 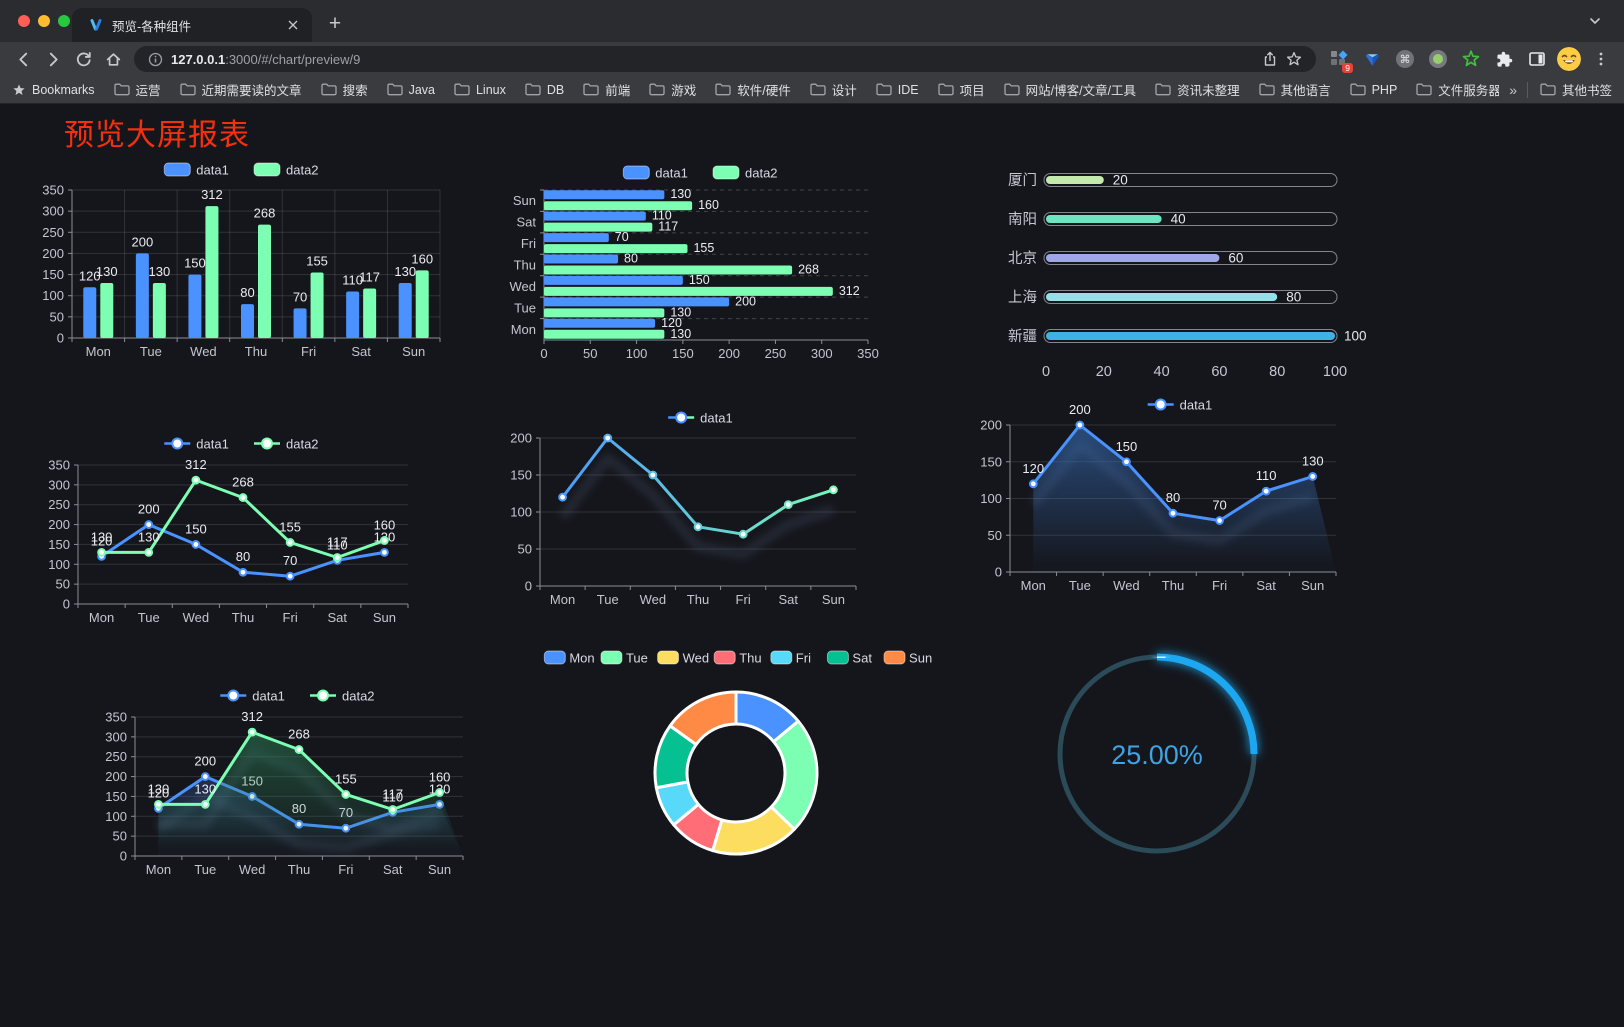 What do you see at coordinates (1372, 59) in the screenshot?
I see `gem-extension-icon` at bounding box center [1372, 59].